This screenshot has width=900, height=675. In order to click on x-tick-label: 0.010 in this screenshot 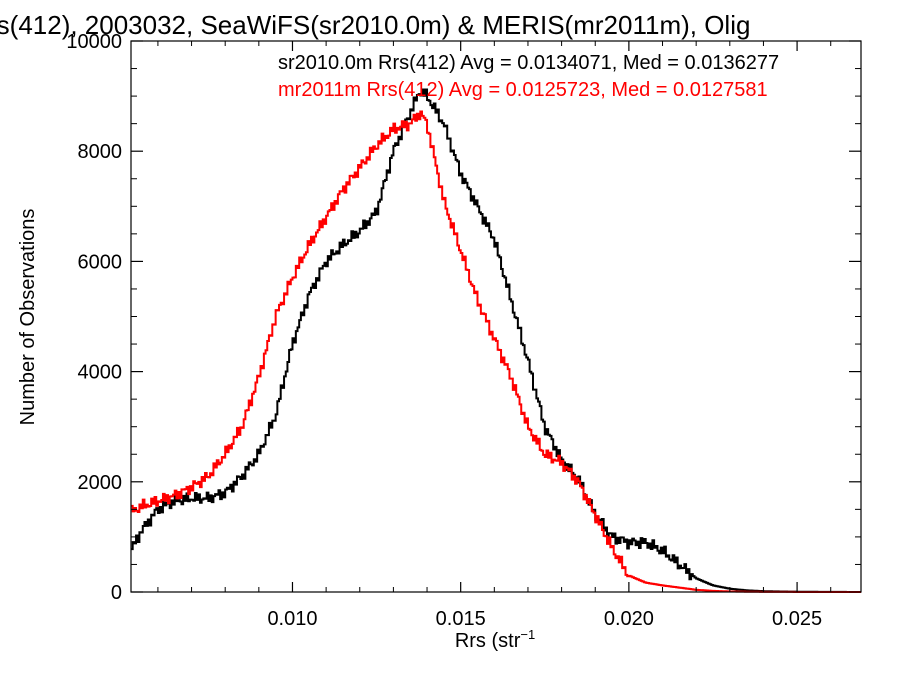, I will do `click(292, 619)`.